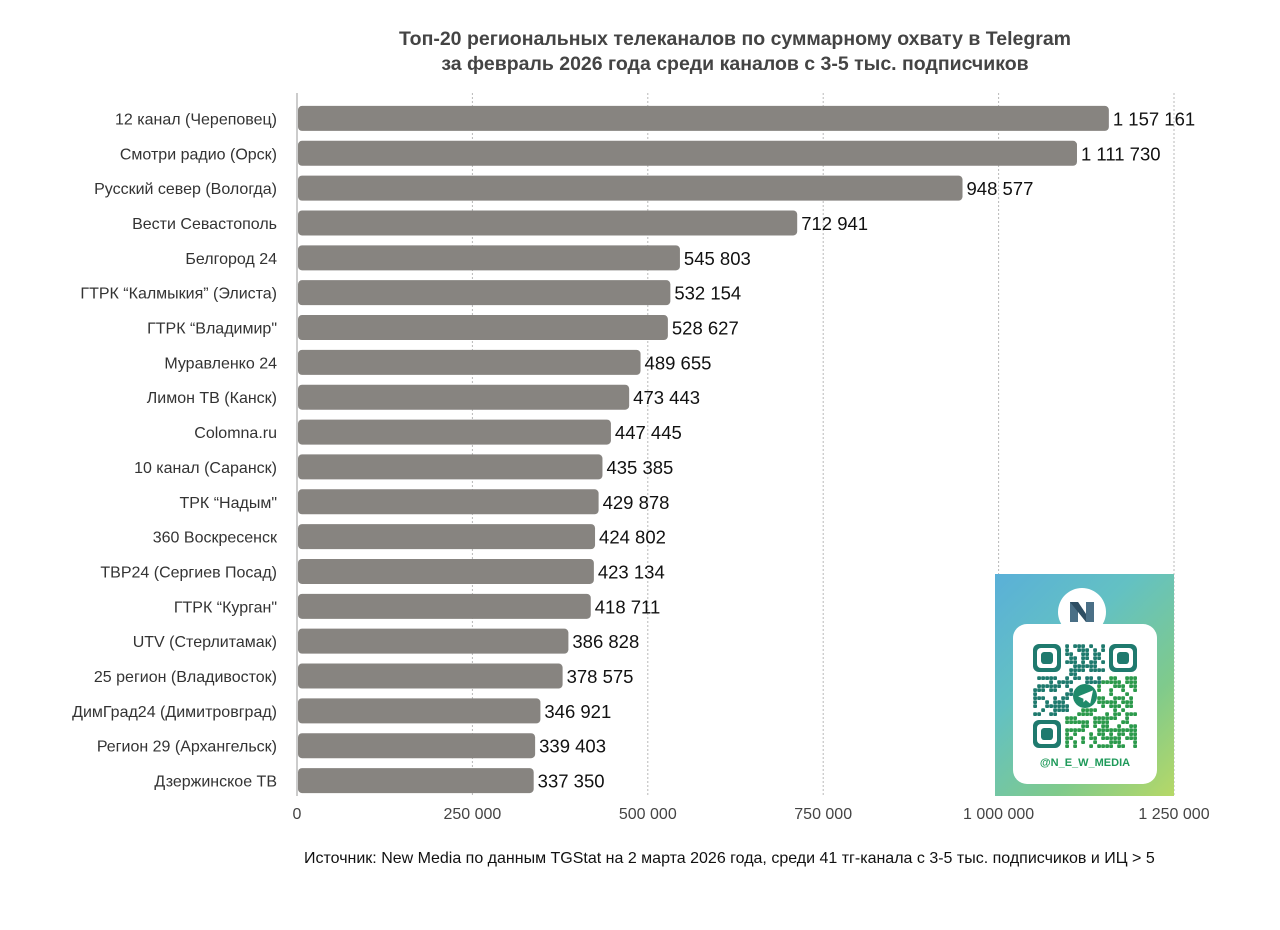 The width and height of the screenshot is (1280, 930). What do you see at coordinates (174, 712) in the screenshot?
I see `category-label: ДимГрад24 (Димитровград)` at bounding box center [174, 712].